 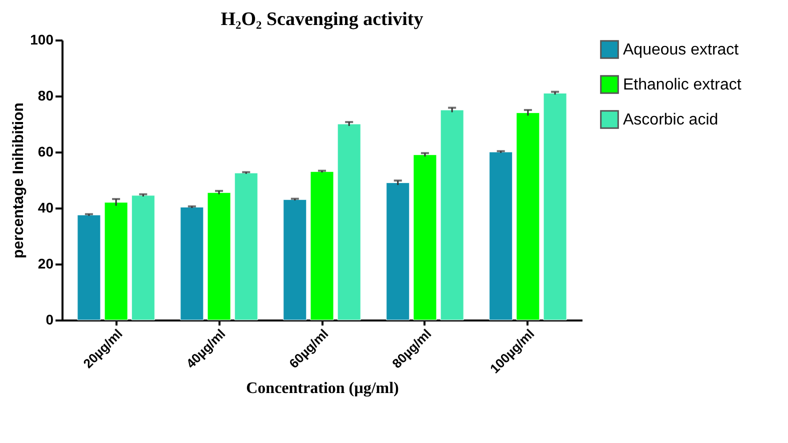 What do you see at coordinates (682, 85) in the screenshot?
I see `legend-label: Ethanolic extract` at bounding box center [682, 85].